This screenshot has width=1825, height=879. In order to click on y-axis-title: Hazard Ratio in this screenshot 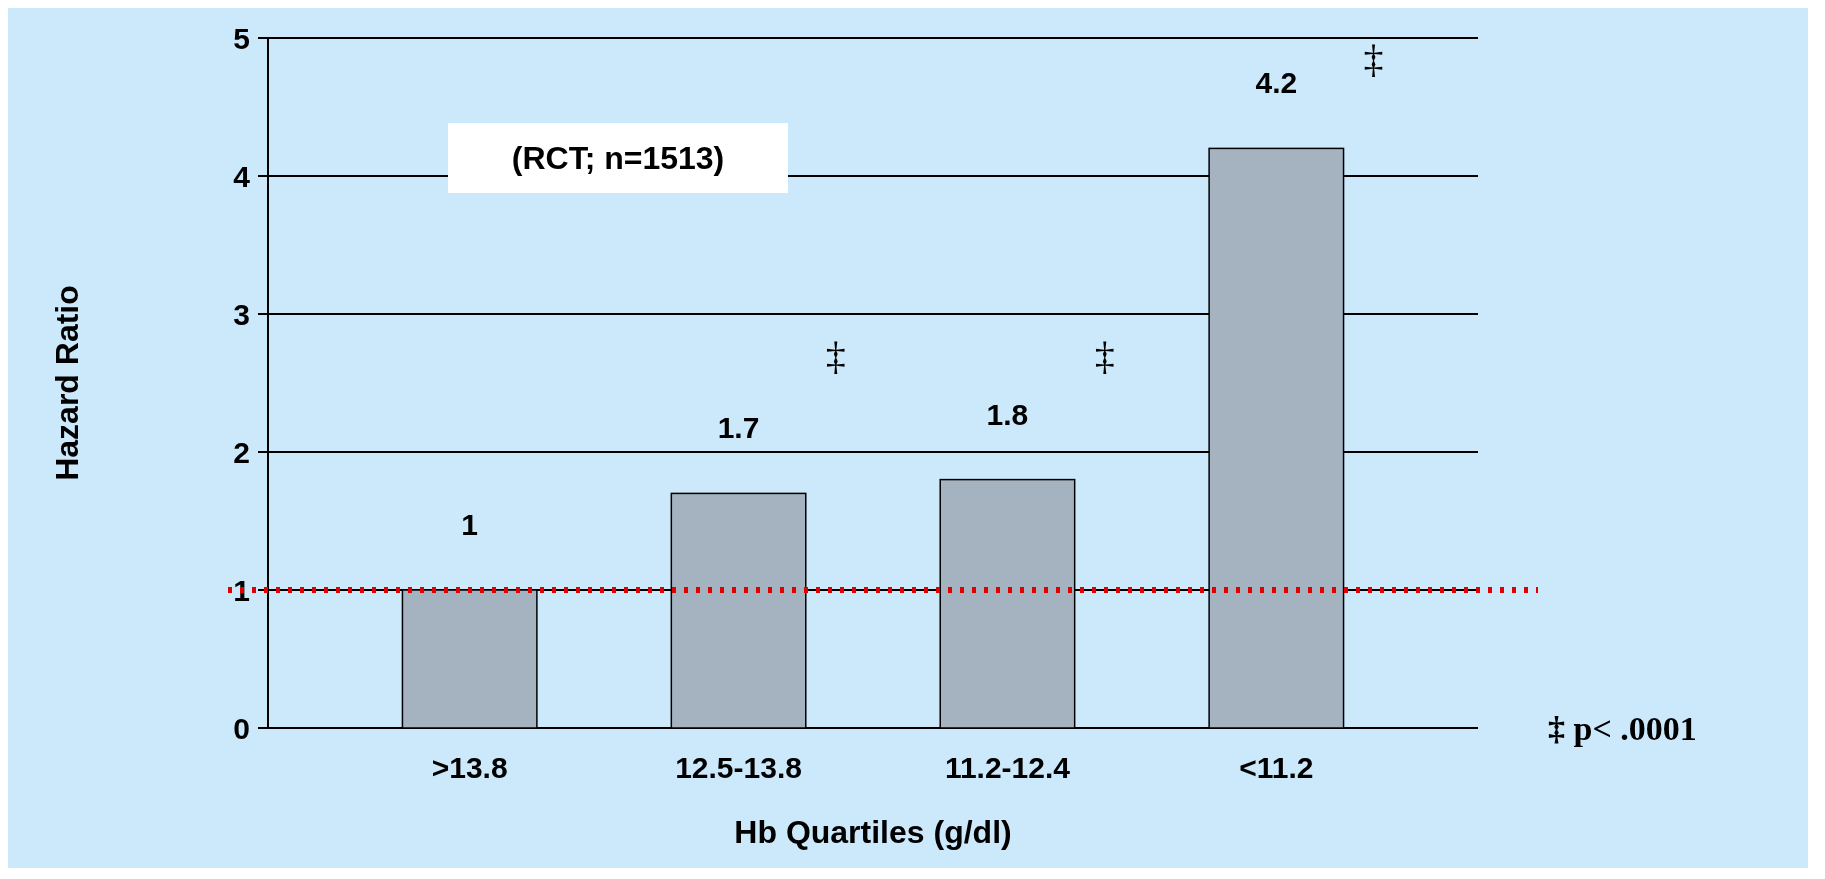, I will do `click(67, 383)`.